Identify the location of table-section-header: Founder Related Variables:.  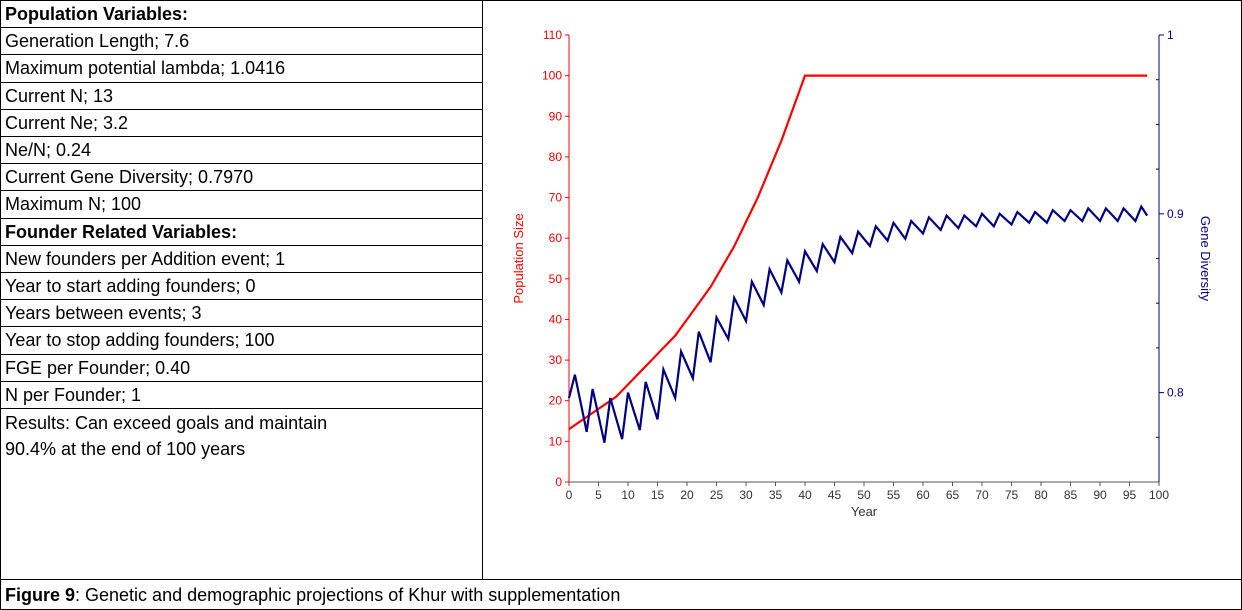
(241, 232).